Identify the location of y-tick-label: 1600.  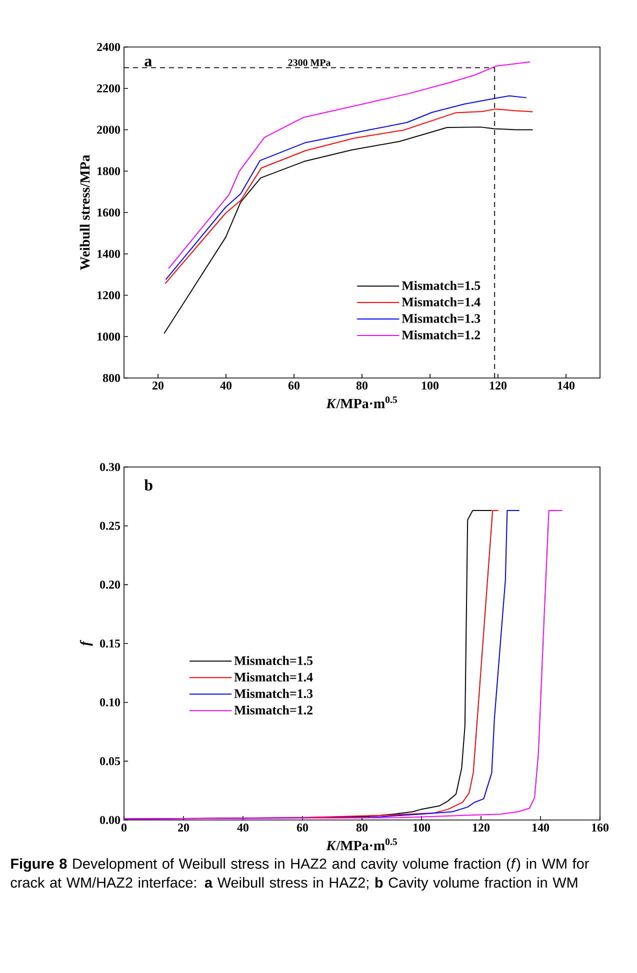
(109, 212).